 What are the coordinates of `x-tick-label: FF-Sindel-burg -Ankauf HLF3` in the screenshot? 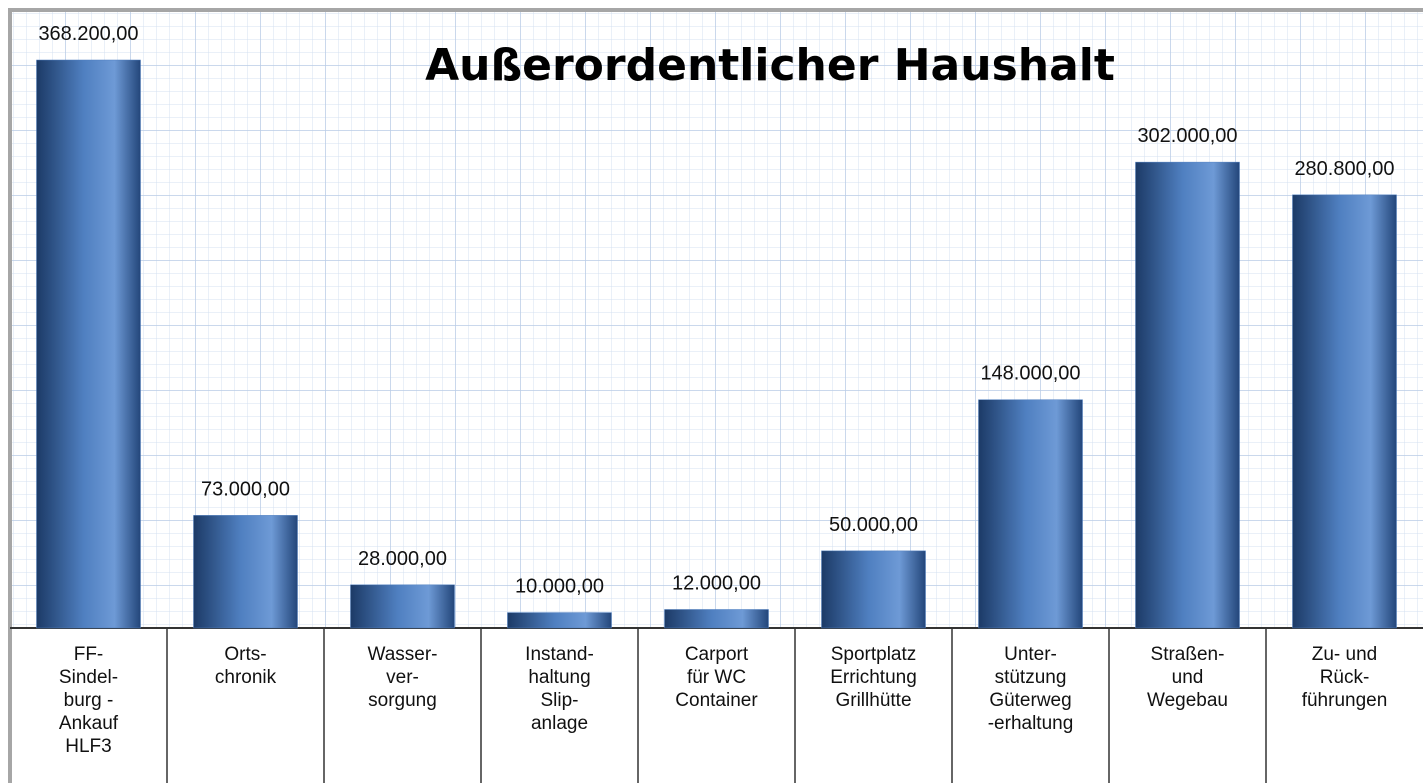 It's located at (89, 700).